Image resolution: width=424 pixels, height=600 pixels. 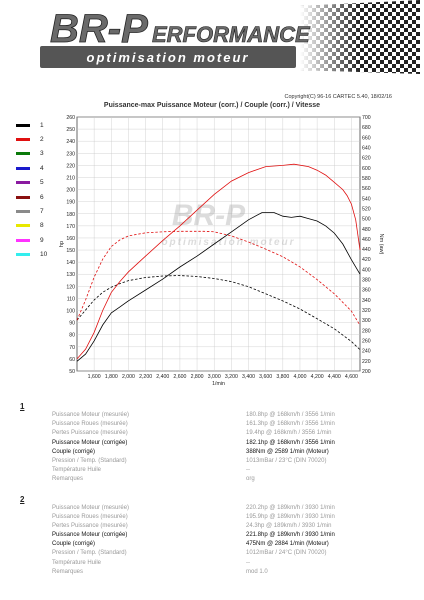 I want to click on y-right-tick-label: 220, so click(x=366, y=362).